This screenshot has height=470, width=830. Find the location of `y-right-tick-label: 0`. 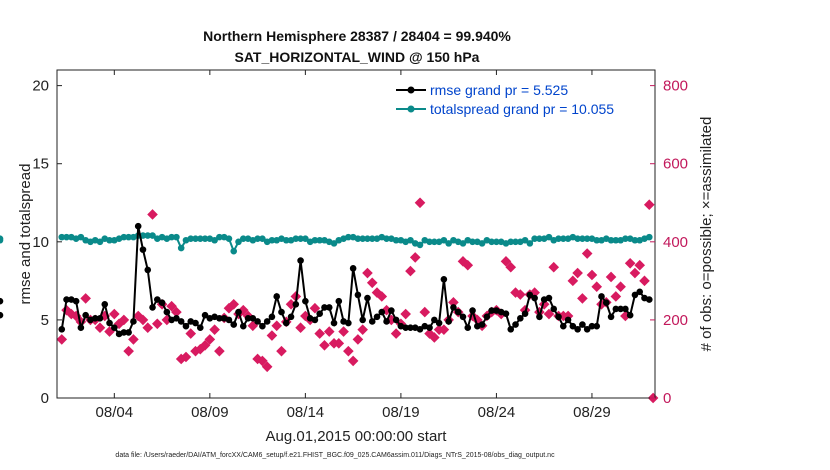

y-right-tick-label: 0 is located at coordinates (667, 398).